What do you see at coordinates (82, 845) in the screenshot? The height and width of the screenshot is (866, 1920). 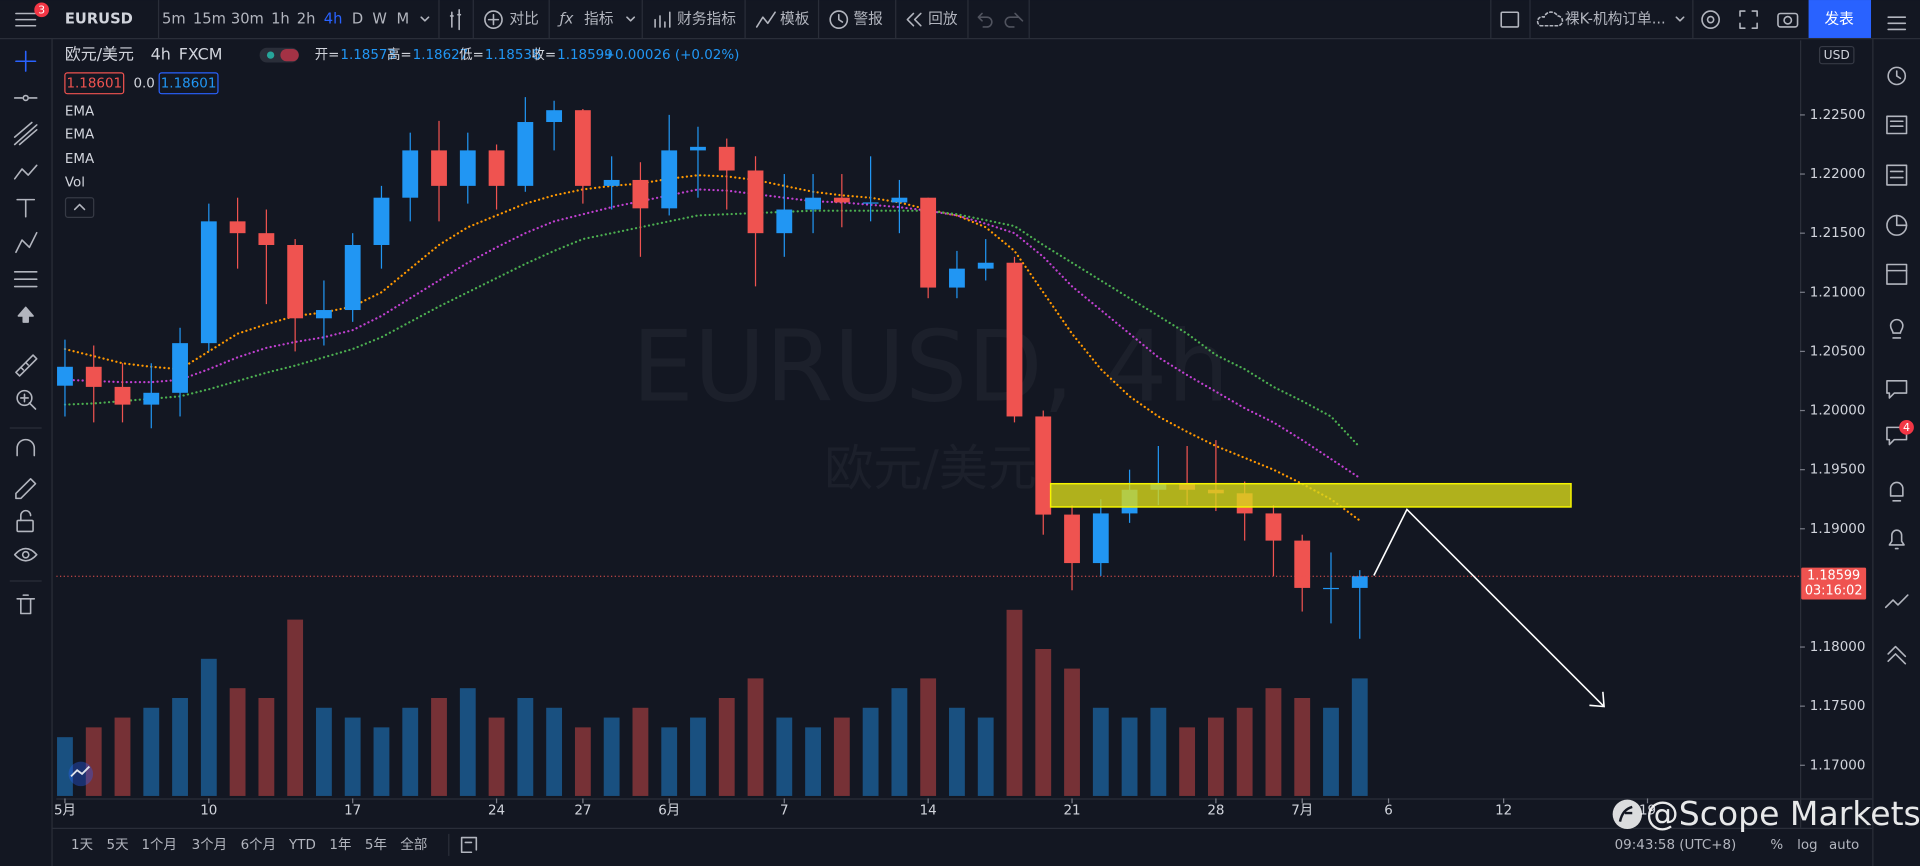 I see `range-button: 1天` at bounding box center [82, 845].